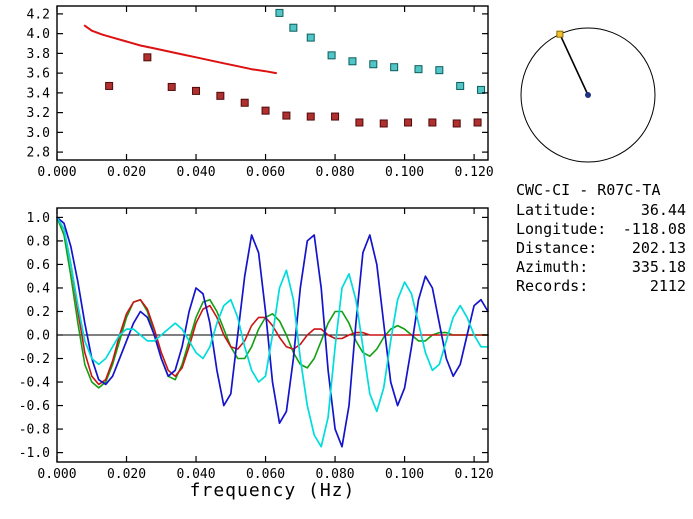 This screenshot has height=519, width=693. Describe the element at coordinates (38, 14) in the screenshot. I see `y-tick-label: 4.2` at that location.